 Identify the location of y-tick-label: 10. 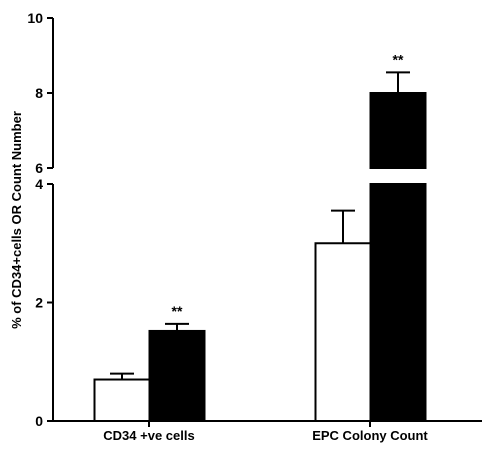
(35, 18).